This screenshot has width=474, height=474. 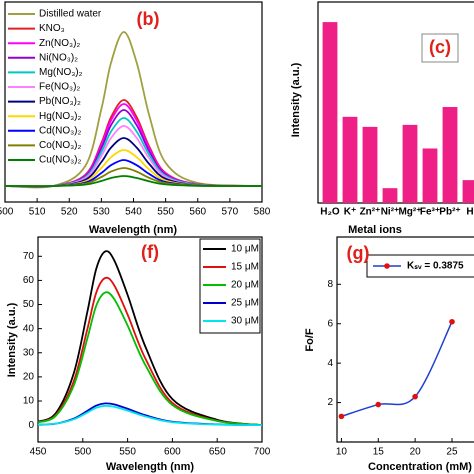 What do you see at coordinates (58, 57) in the screenshot?
I see `legend-label: Ni(NO₃)₂` at bounding box center [58, 57].